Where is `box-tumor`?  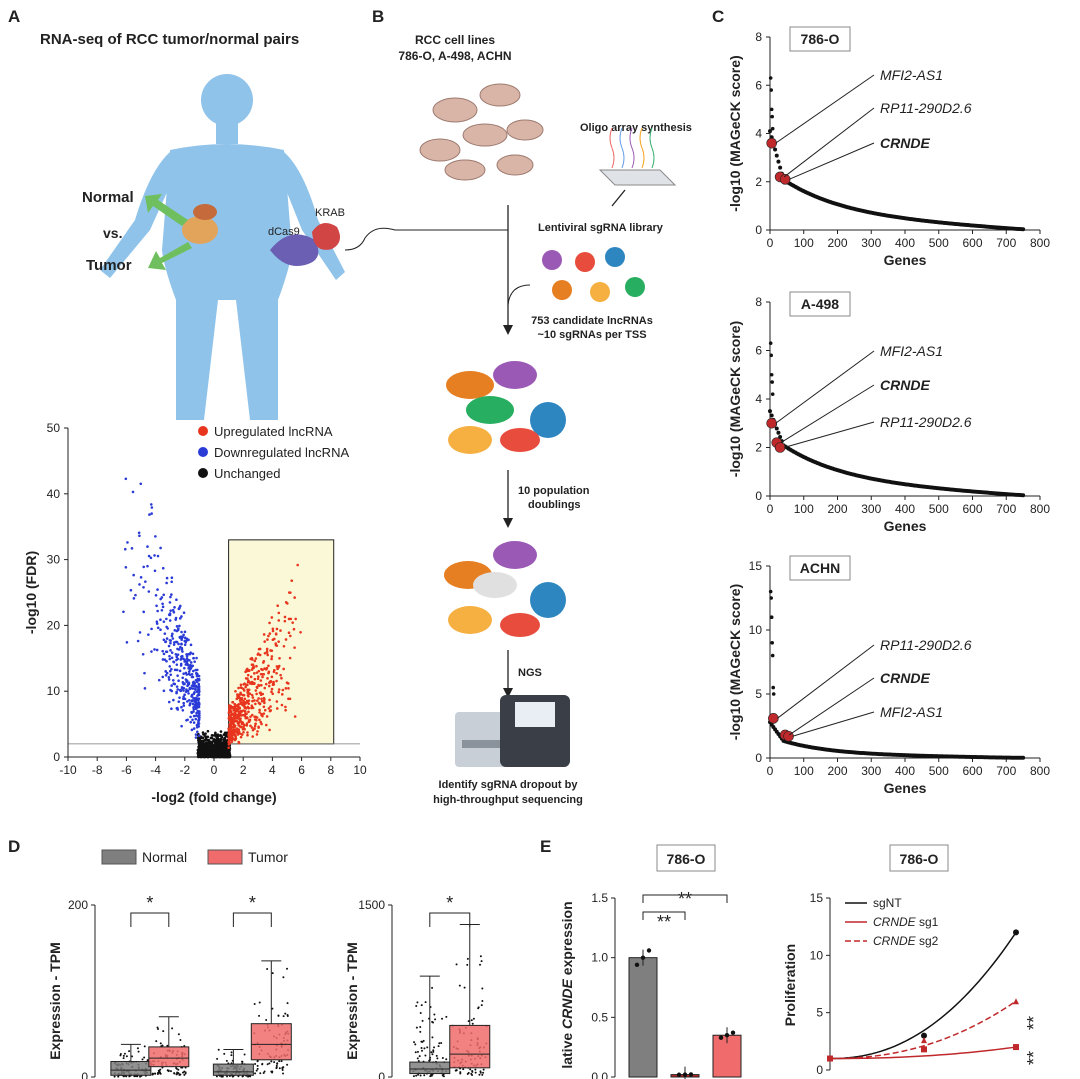
box-tumor is located at coordinates (169, 1057).